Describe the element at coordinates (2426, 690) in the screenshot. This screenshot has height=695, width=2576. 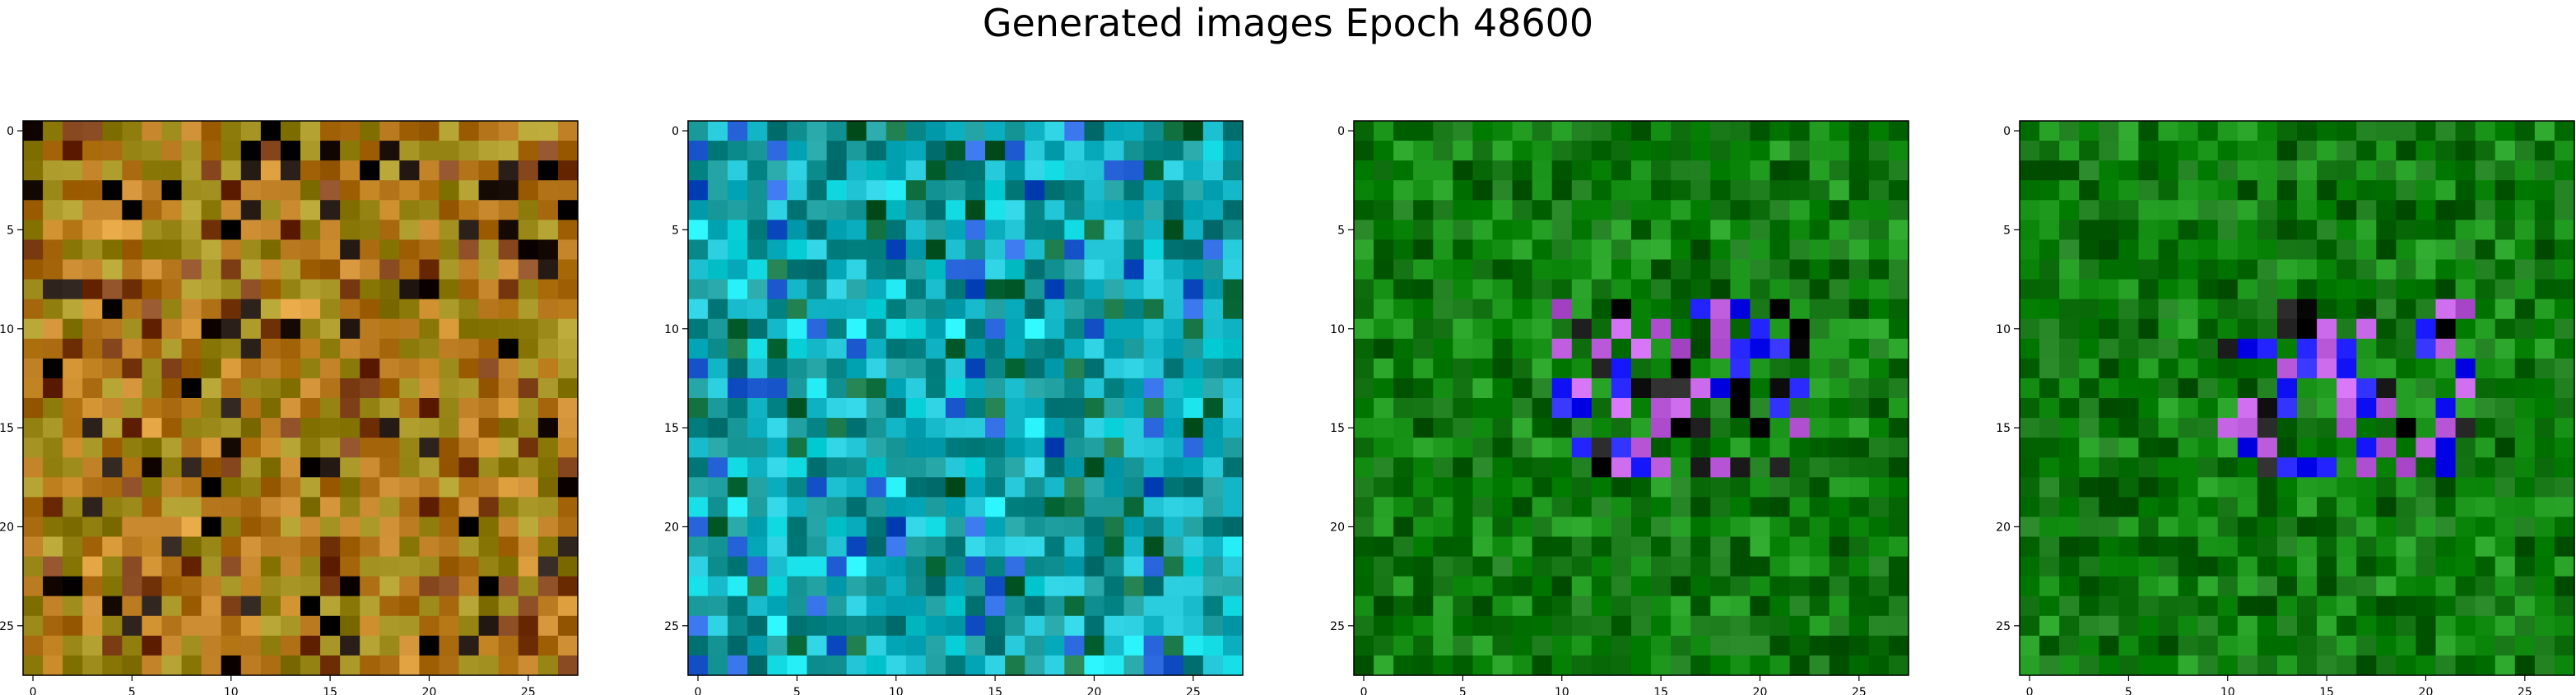
I see `x-tick-label: 20` at that location.